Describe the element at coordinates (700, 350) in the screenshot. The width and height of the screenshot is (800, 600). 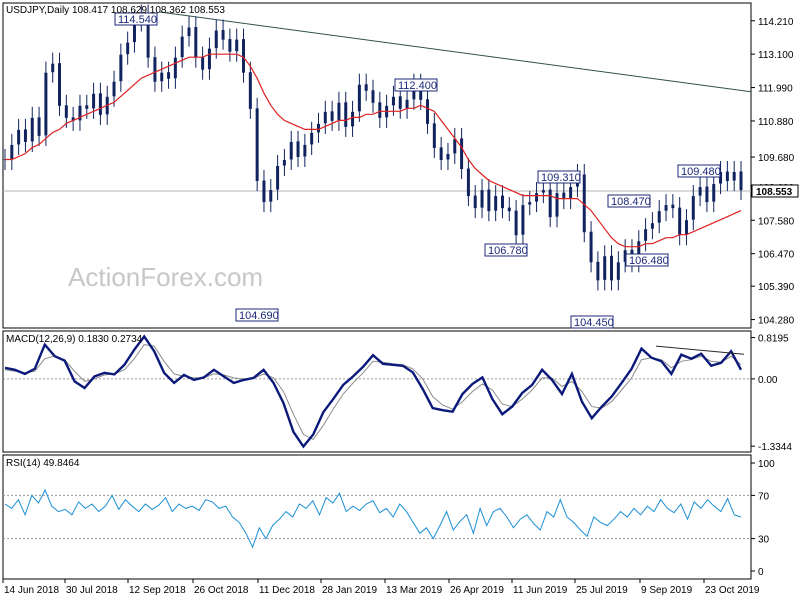
I see `macd-divergence-line` at that location.